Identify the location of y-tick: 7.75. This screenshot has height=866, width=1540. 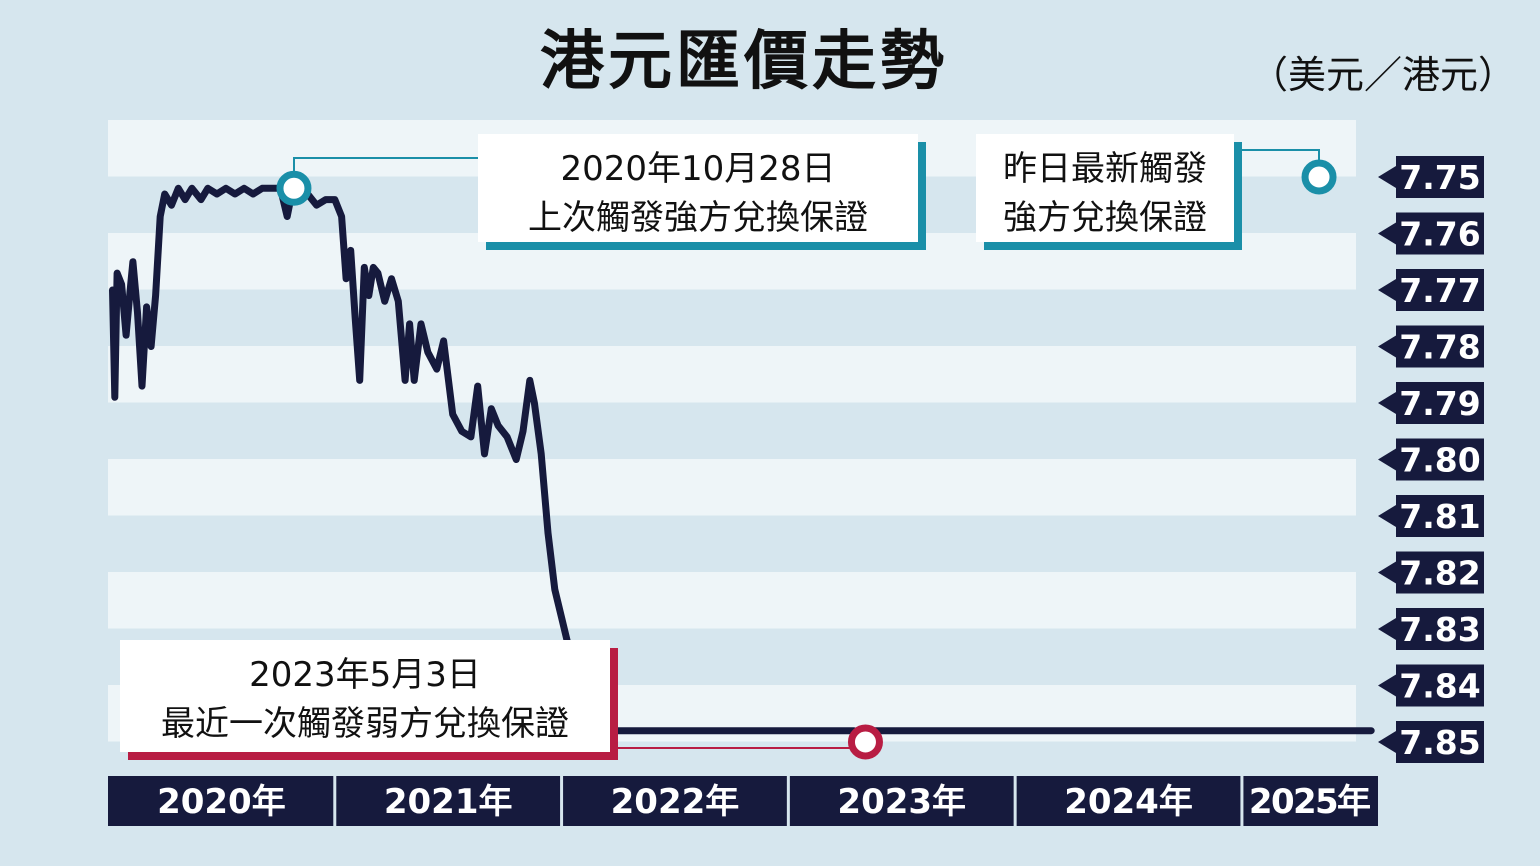
(1431, 177).